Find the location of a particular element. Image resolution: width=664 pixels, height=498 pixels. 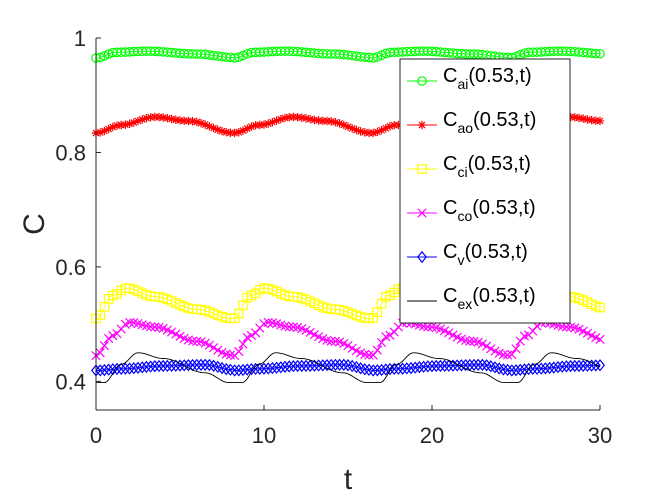

y-tick-label: 0.4 is located at coordinates (70, 381).